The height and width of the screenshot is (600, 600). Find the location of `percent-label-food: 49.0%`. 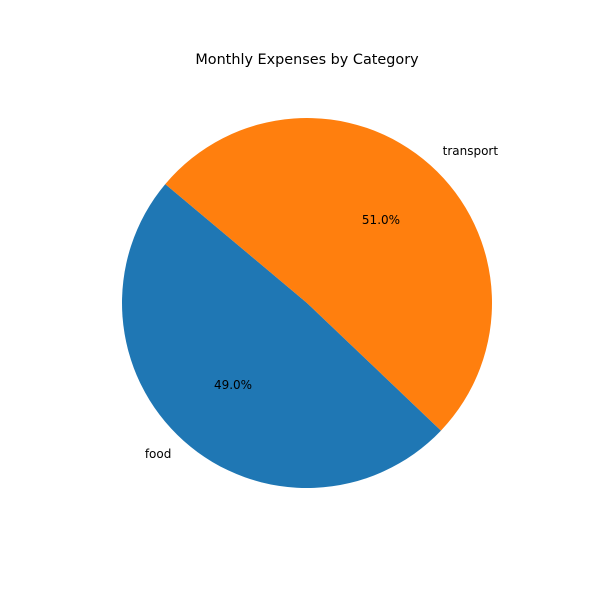

percent-label-food: 49.0% is located at coordinates (233, 385).